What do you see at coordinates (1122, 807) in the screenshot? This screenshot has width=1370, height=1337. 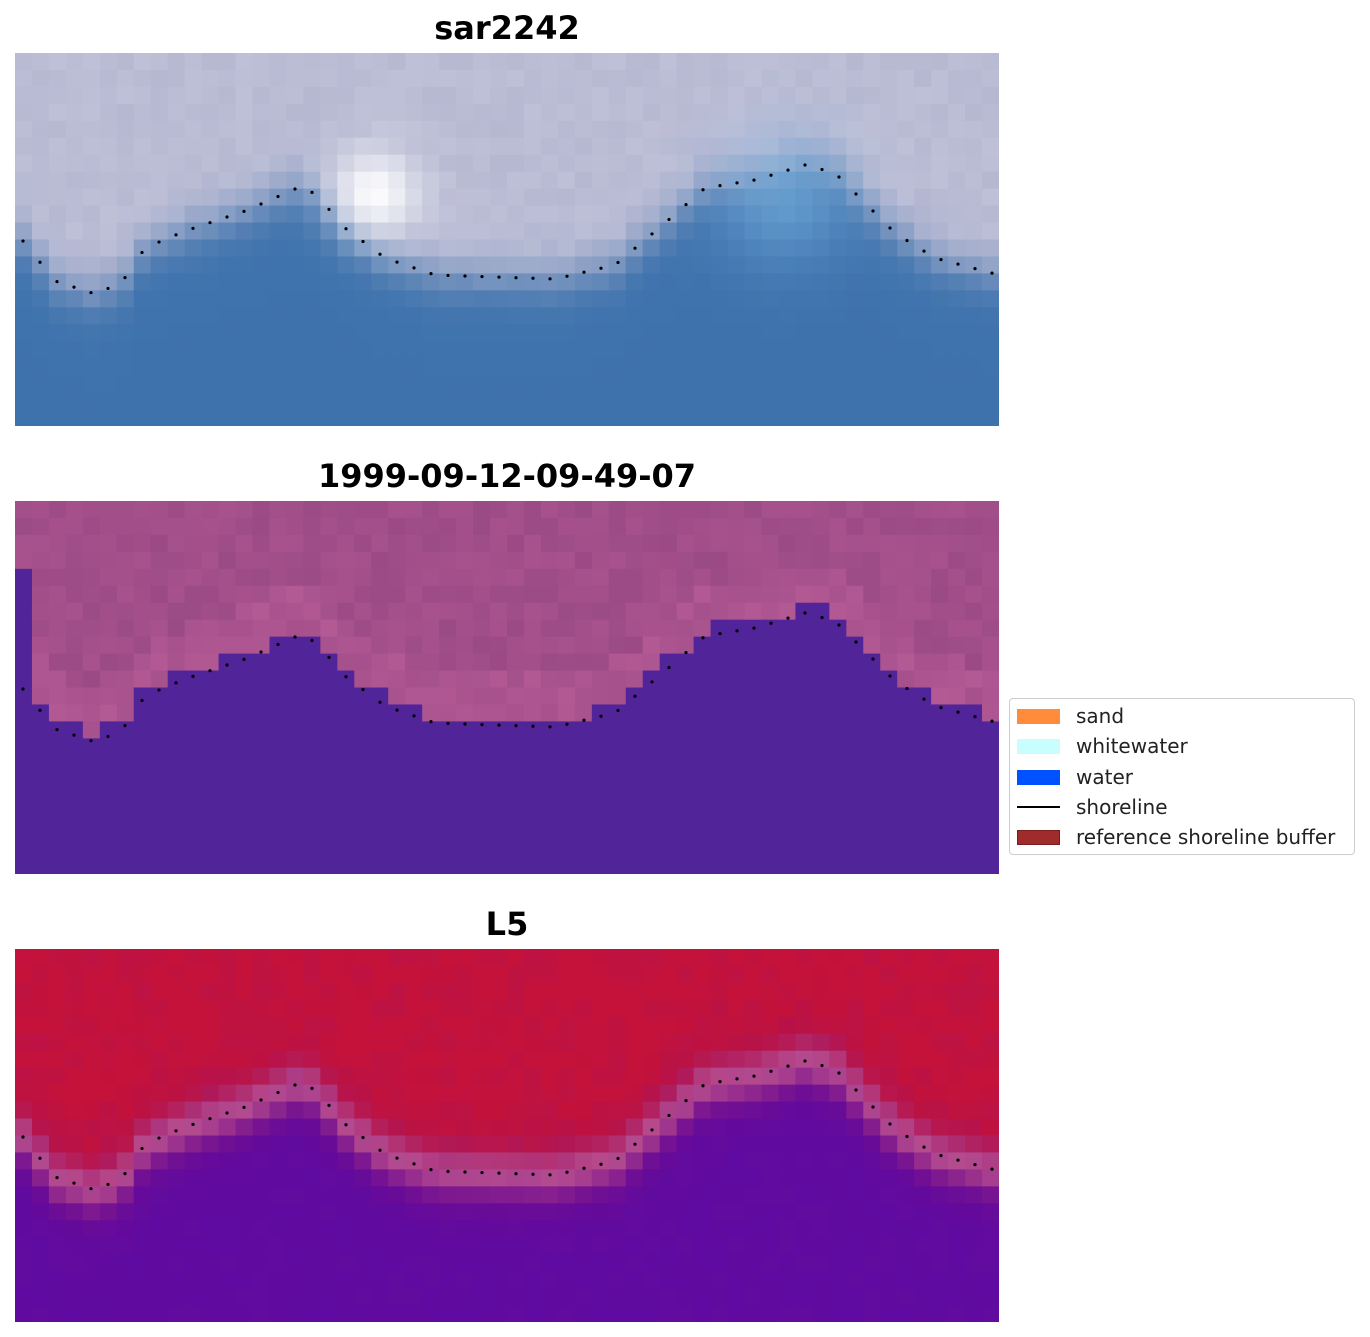 I see `legend-label-shoreline: shoreline` at bounding box center [1122, 807].